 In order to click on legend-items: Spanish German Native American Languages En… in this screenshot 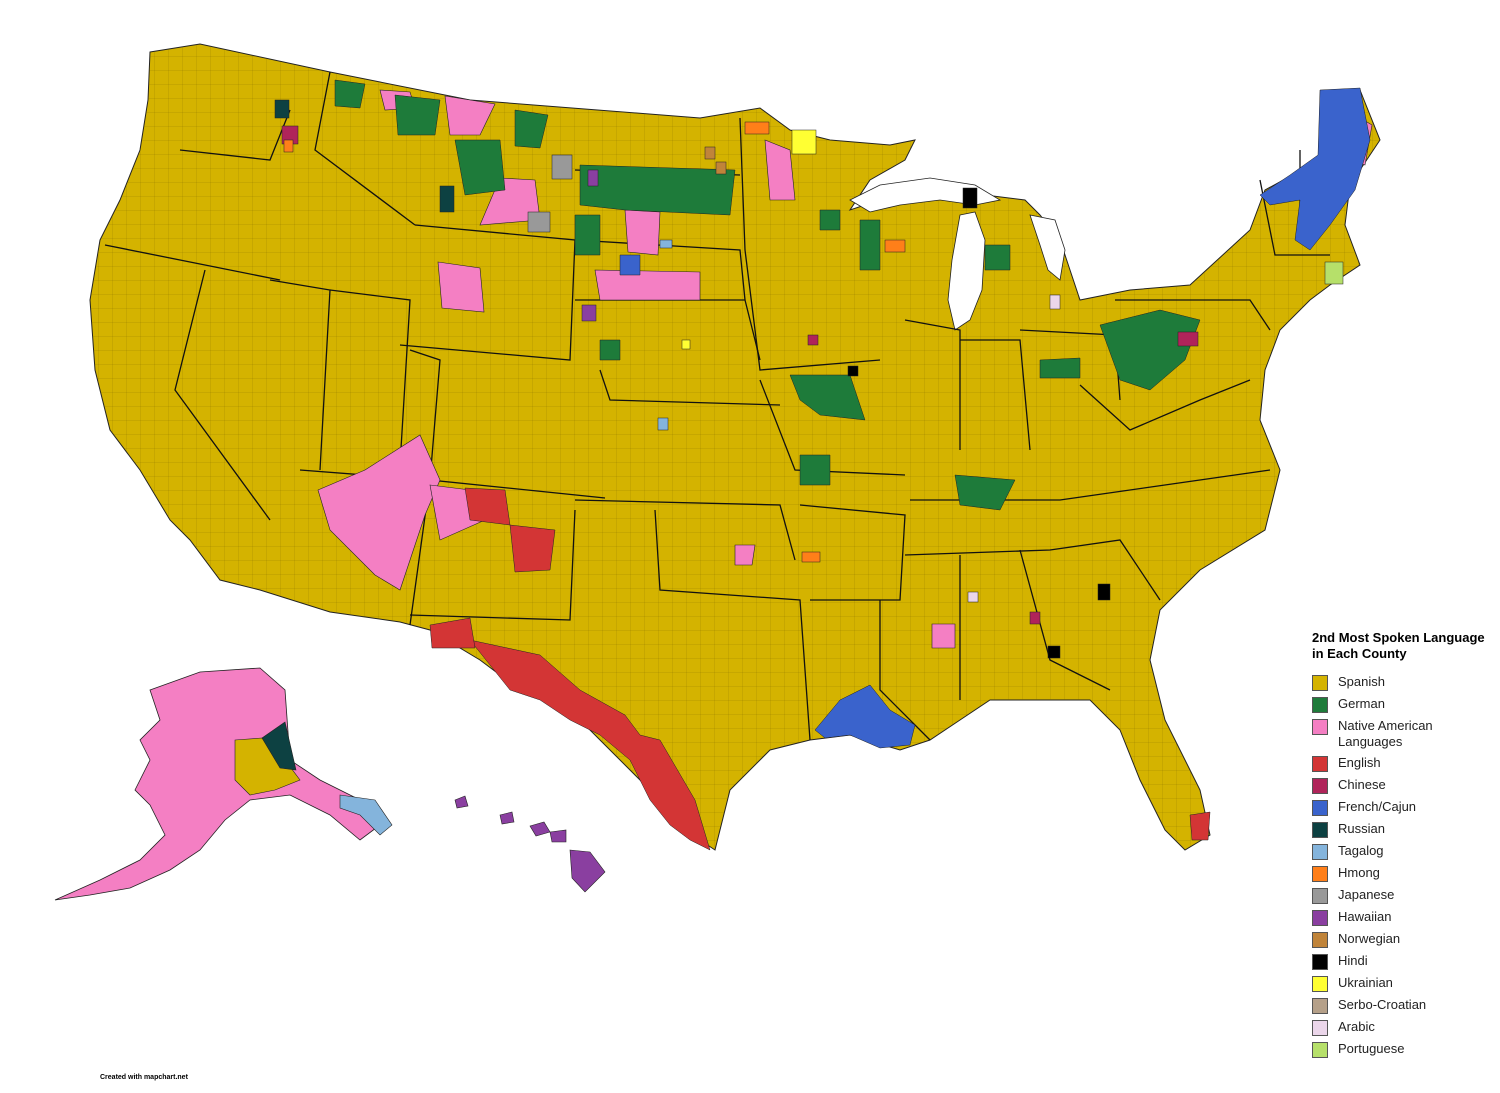, I will do `click(1402, 866)`.